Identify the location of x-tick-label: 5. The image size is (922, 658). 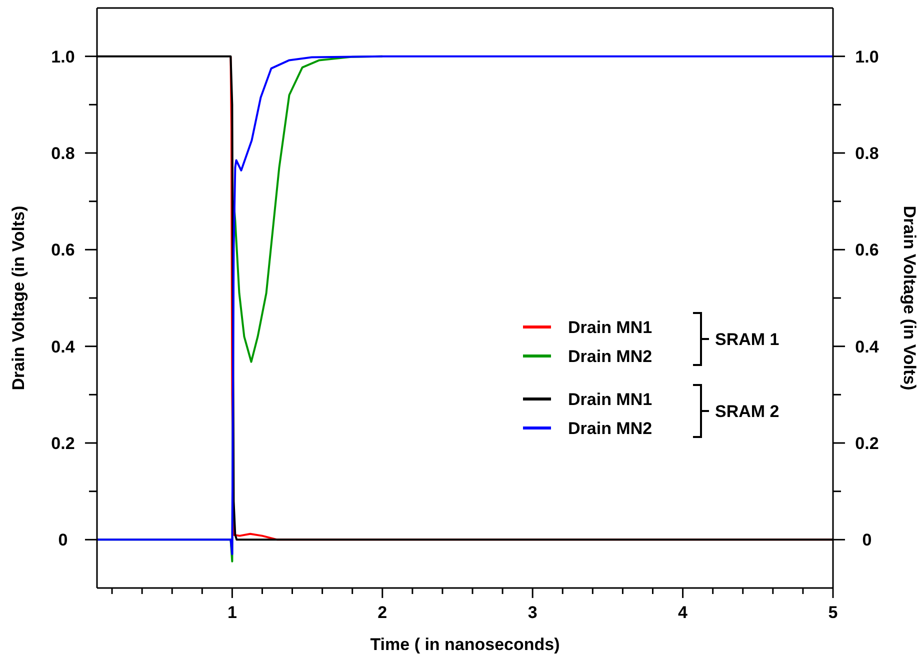
(833, 612).